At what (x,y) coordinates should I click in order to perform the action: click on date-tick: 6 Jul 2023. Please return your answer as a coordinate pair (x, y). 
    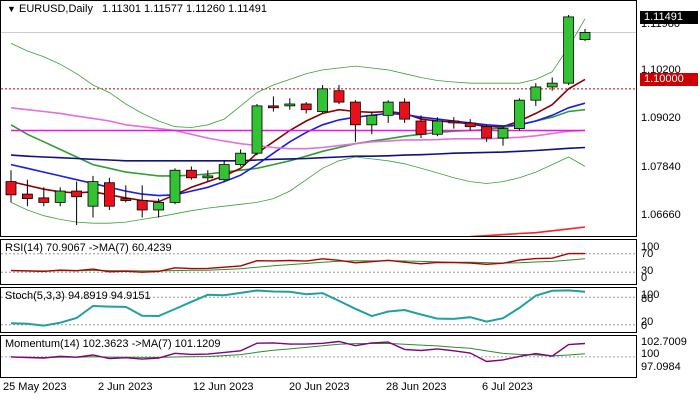
    Looking at the image, I should click on (507, 387).